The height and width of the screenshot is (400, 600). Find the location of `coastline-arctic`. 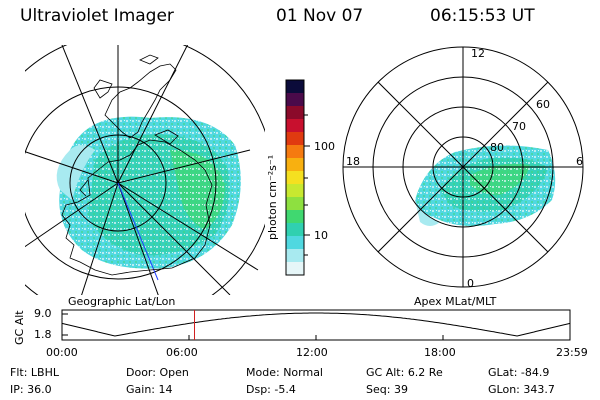

coastline-arctic is located at coordinates (126, 76).